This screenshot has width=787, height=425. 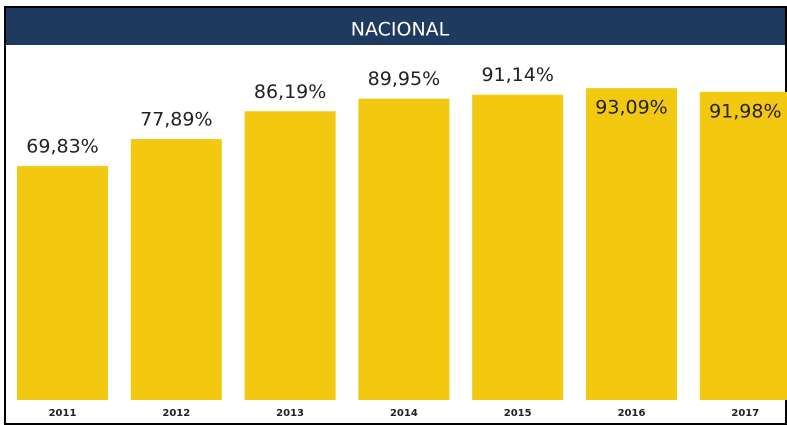 I want to click on chart-title: NACIONAL, so click(x=400, y=30).